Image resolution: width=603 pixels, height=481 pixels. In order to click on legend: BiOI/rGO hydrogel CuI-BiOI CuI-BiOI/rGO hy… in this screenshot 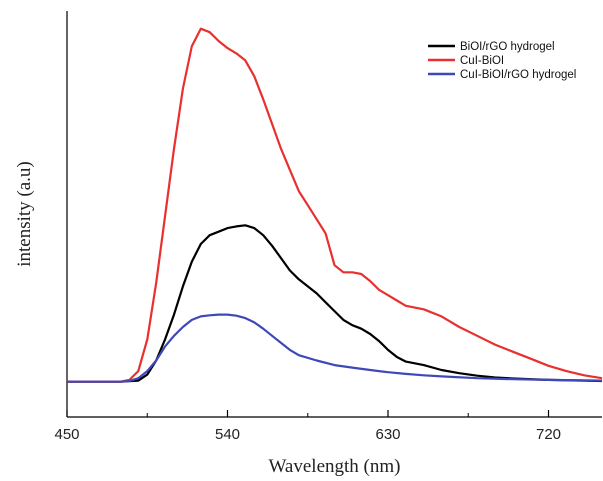, I will do `click(502, 61)`.